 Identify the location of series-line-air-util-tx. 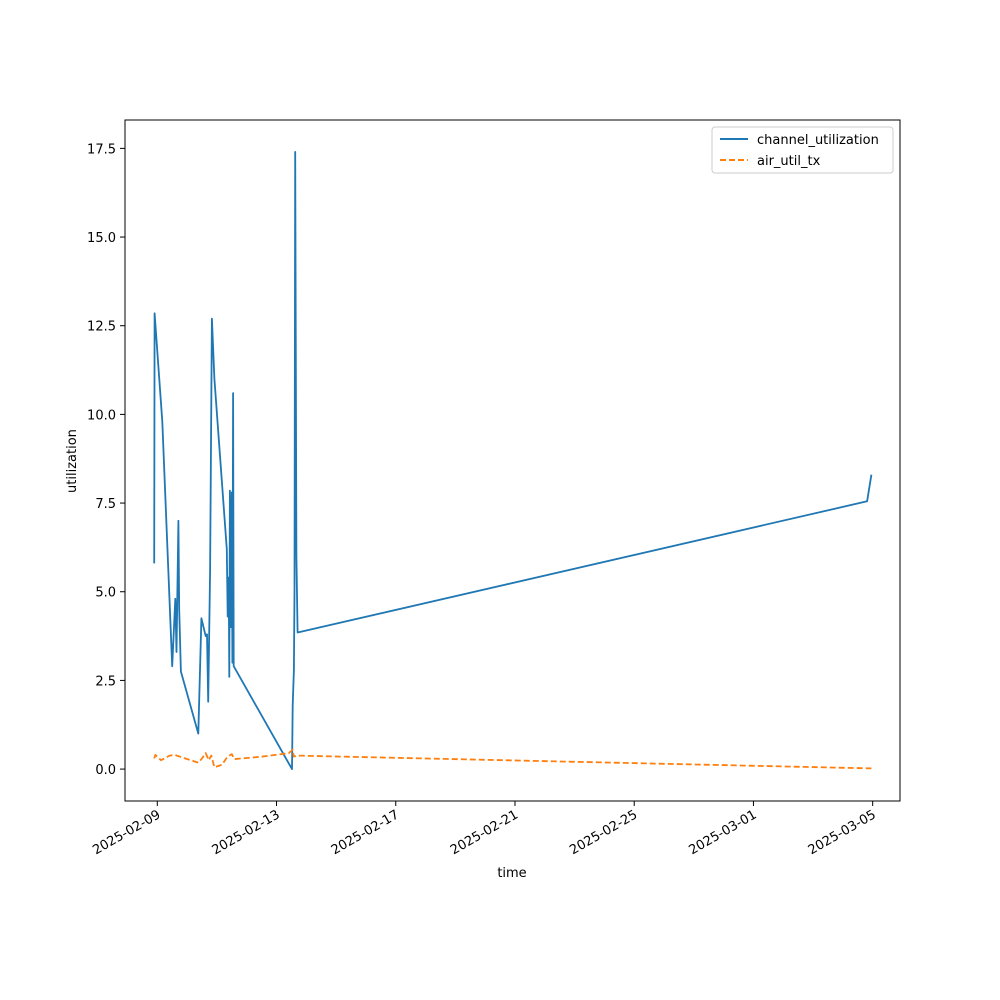
(512, 759).